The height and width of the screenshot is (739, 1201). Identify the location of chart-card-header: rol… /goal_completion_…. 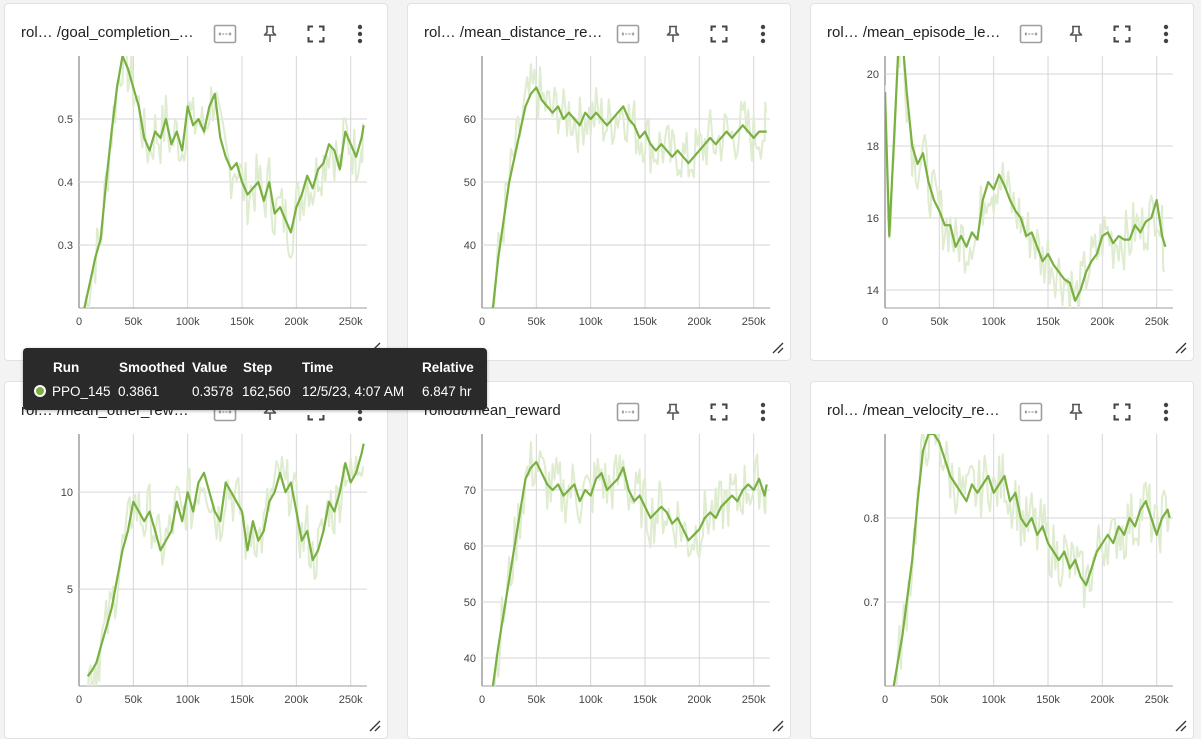
(196, 34).